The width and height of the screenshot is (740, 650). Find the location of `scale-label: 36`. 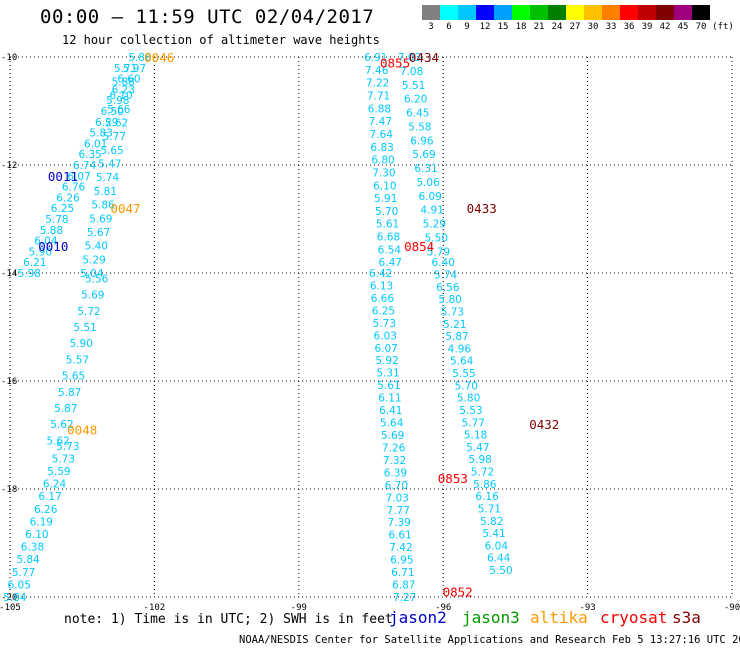

scale-label: 36 is located at coordinates (629, 27).